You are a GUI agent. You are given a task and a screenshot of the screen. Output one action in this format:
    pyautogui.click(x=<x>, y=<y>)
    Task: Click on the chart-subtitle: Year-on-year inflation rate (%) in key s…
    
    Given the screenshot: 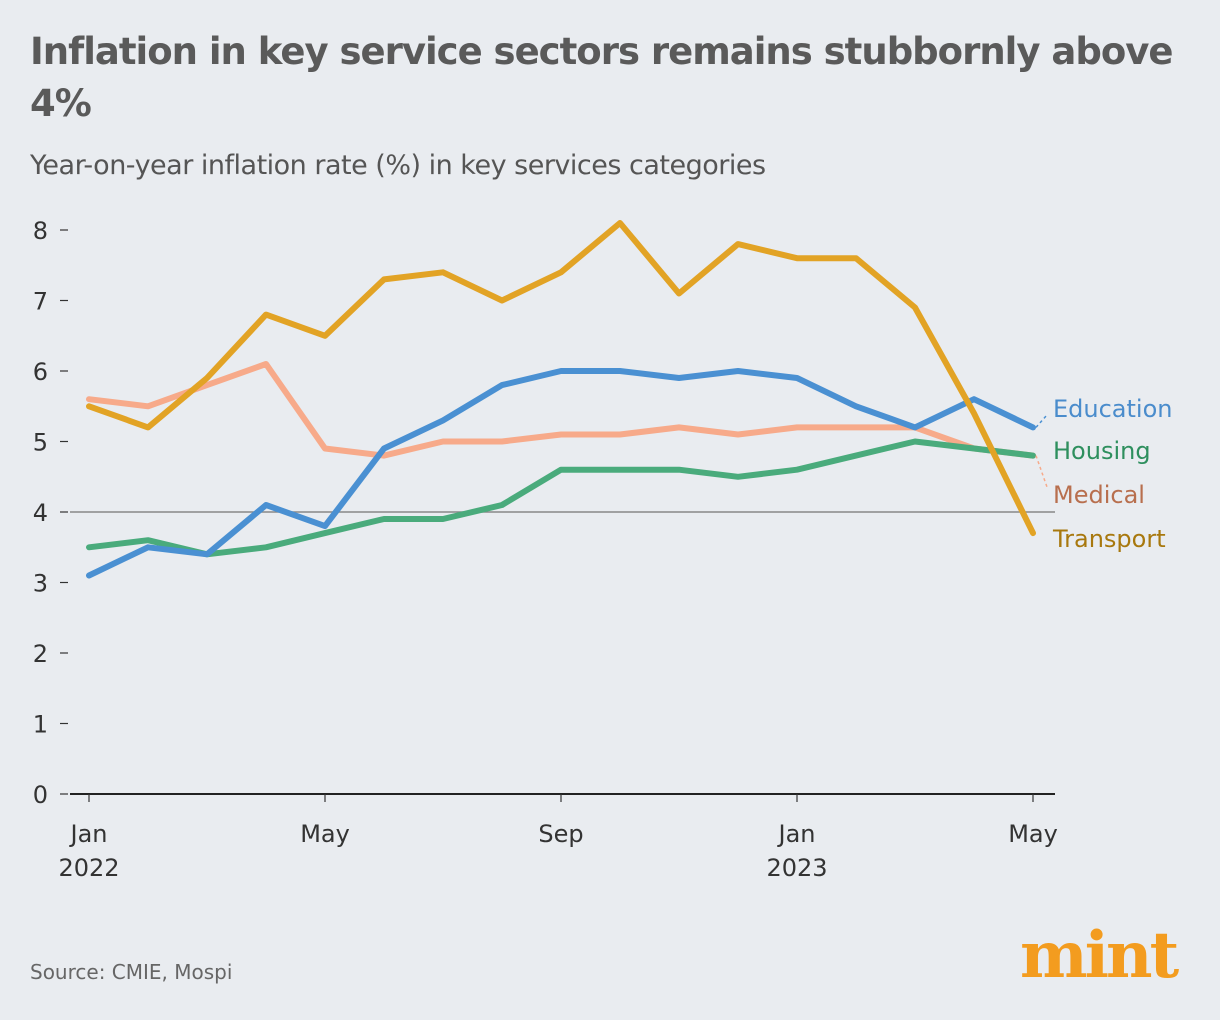 What is the action you would take?
    pyautogui.click(x=398, y=165)
    